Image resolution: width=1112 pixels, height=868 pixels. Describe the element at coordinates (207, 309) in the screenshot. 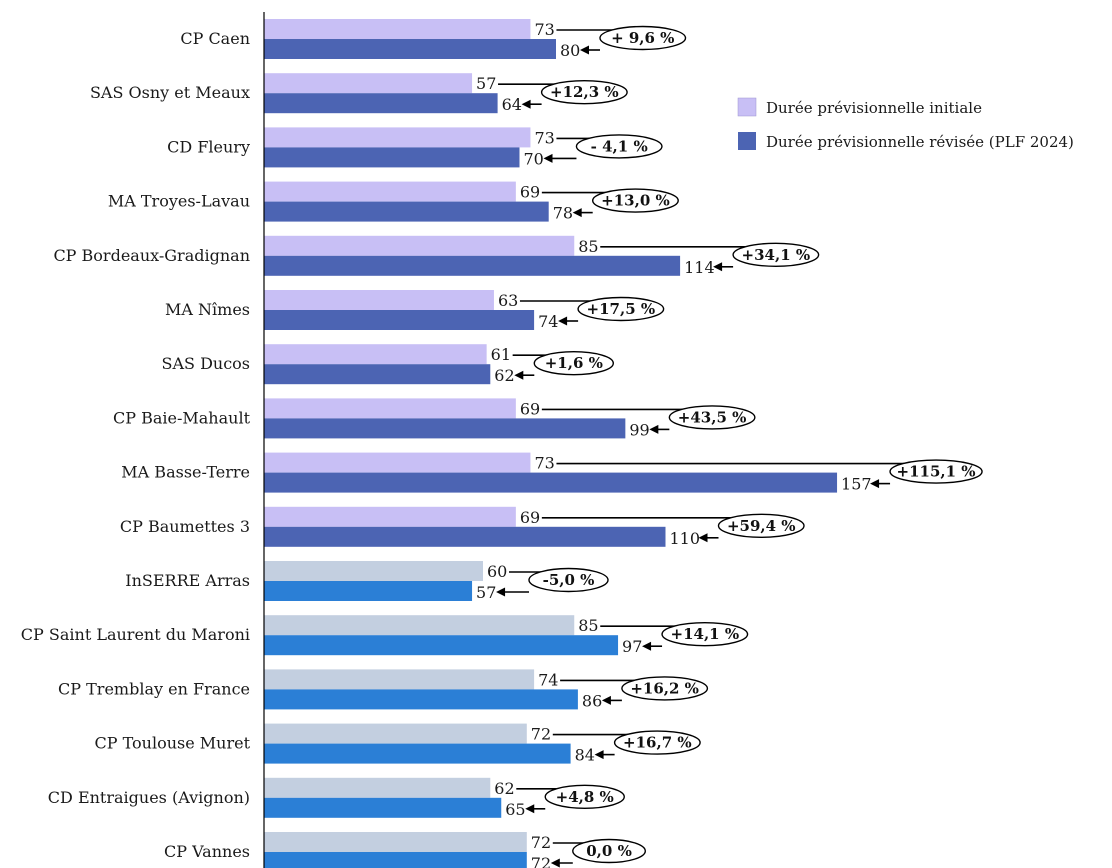

I see `category-label: MA Nîmes` at that location.